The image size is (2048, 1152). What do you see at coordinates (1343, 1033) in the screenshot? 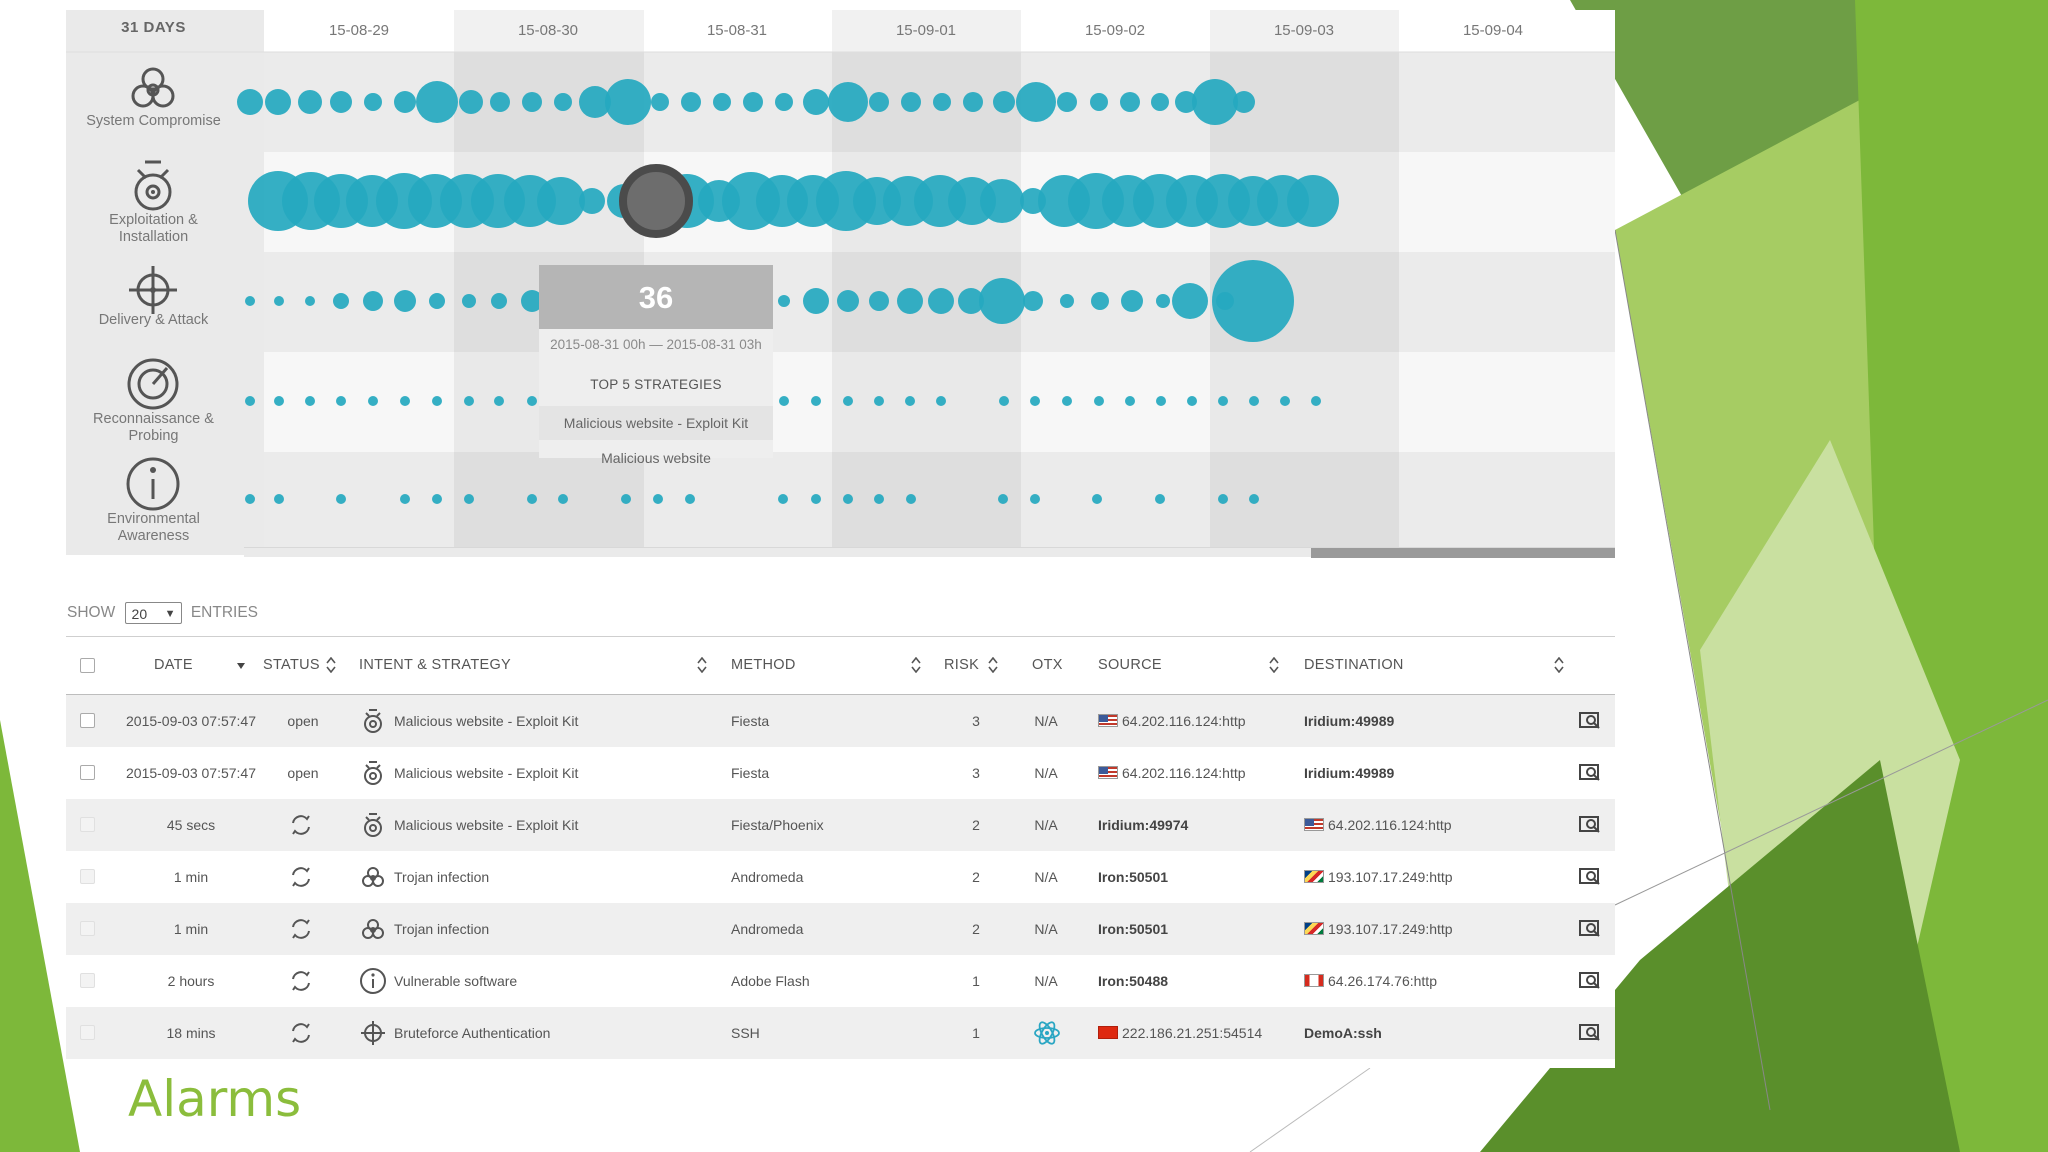
I see `row-destination: DemoA:ssh` at bounding box center [1343, 1033].